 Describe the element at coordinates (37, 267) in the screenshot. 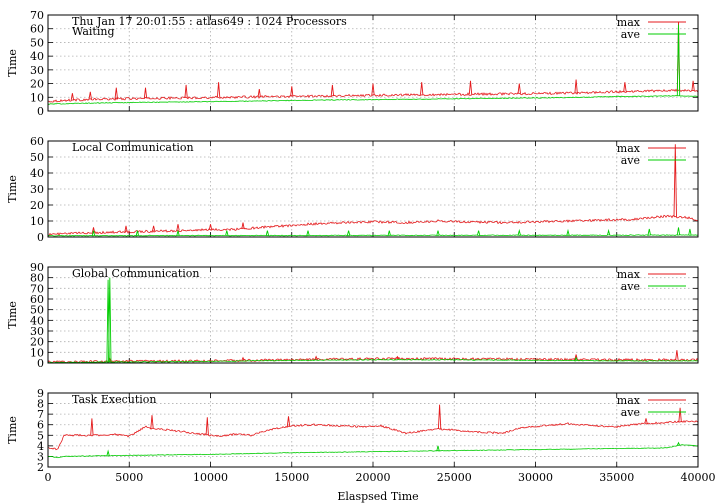

I see `y-tick-label: 90` at that location.